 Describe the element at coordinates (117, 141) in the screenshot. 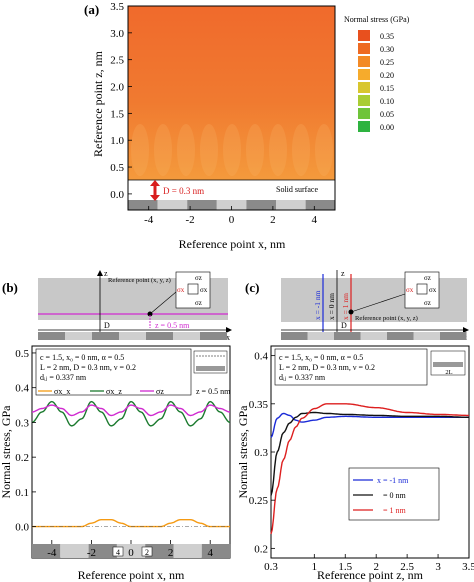

I see `y-tick-label: 1.0` at that location.